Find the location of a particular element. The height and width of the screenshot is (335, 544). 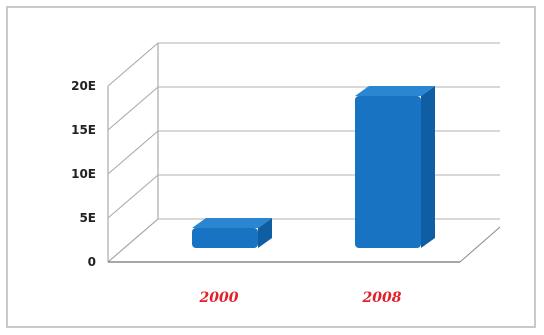

y-tick-label: 10E is located at coordinates (83, 174).